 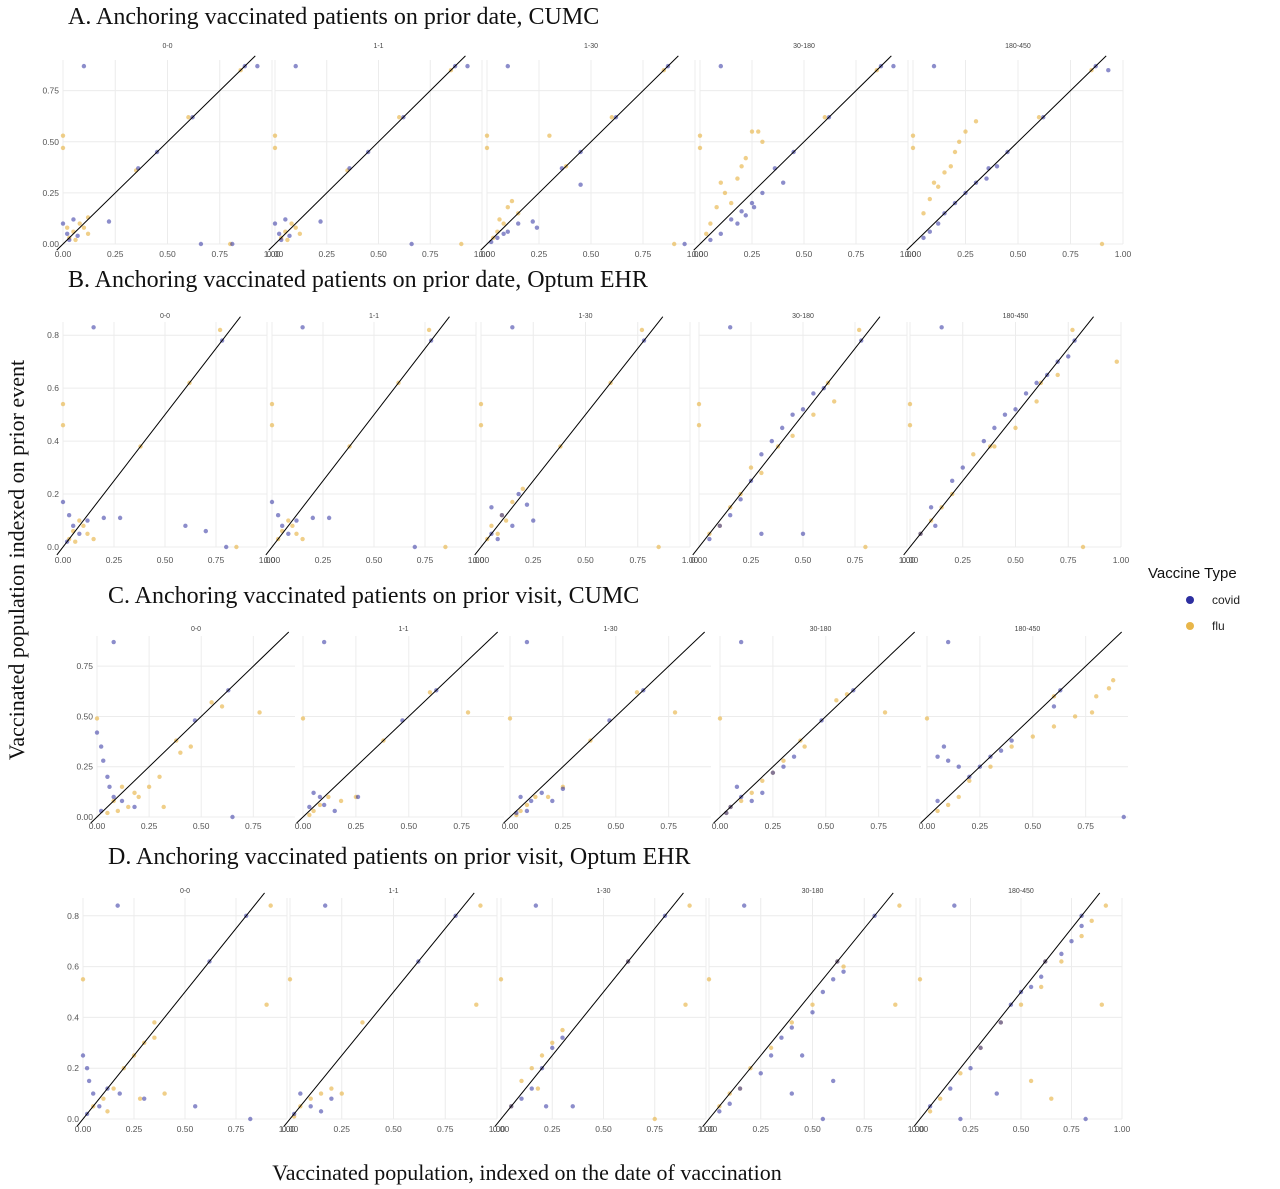 What do you see at coordinates (53, 494) in the screenshot?
I see `y-tick-label: 0.2` at bounding box center [53, 494].